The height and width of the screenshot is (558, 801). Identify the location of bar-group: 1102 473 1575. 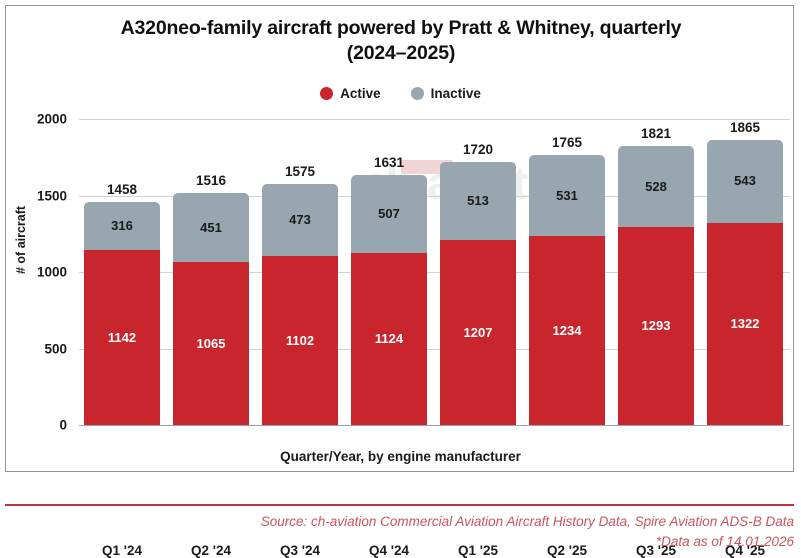
(300, 294).